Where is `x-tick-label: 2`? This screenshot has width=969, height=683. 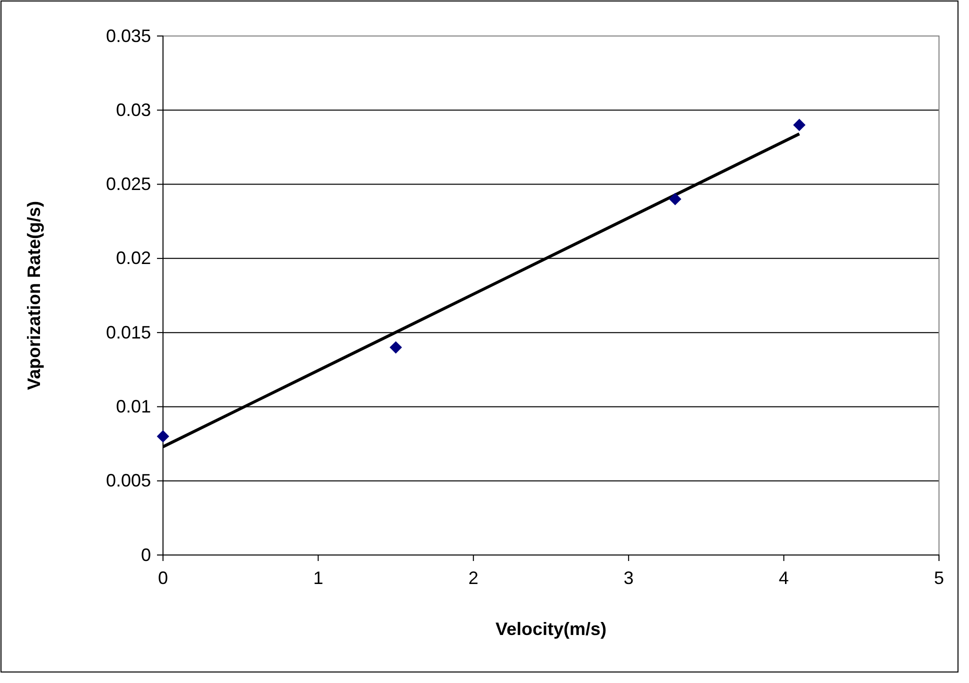
x-tick-label: 2 is located at coordinates (473, 578).